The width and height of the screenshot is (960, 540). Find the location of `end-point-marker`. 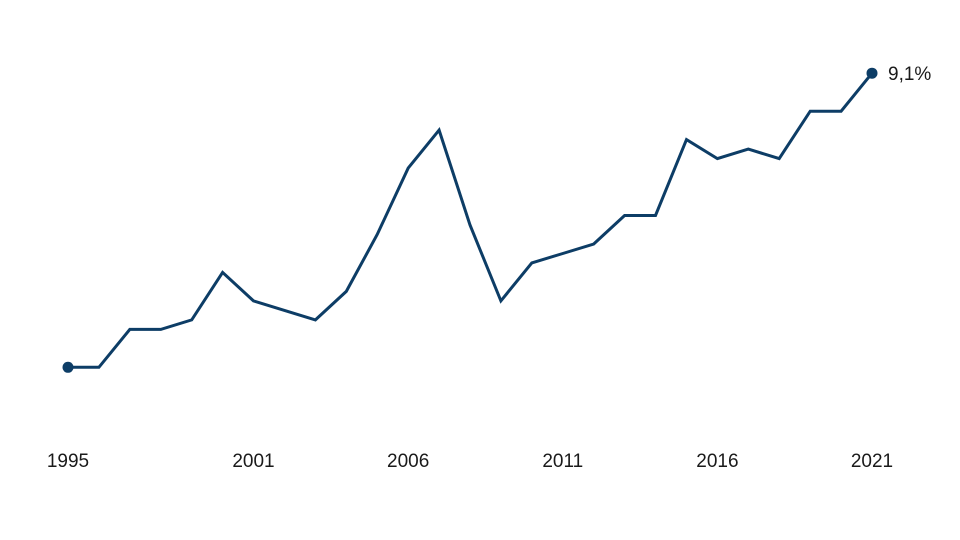

end-point-marker is located at coordinates (872, 73).